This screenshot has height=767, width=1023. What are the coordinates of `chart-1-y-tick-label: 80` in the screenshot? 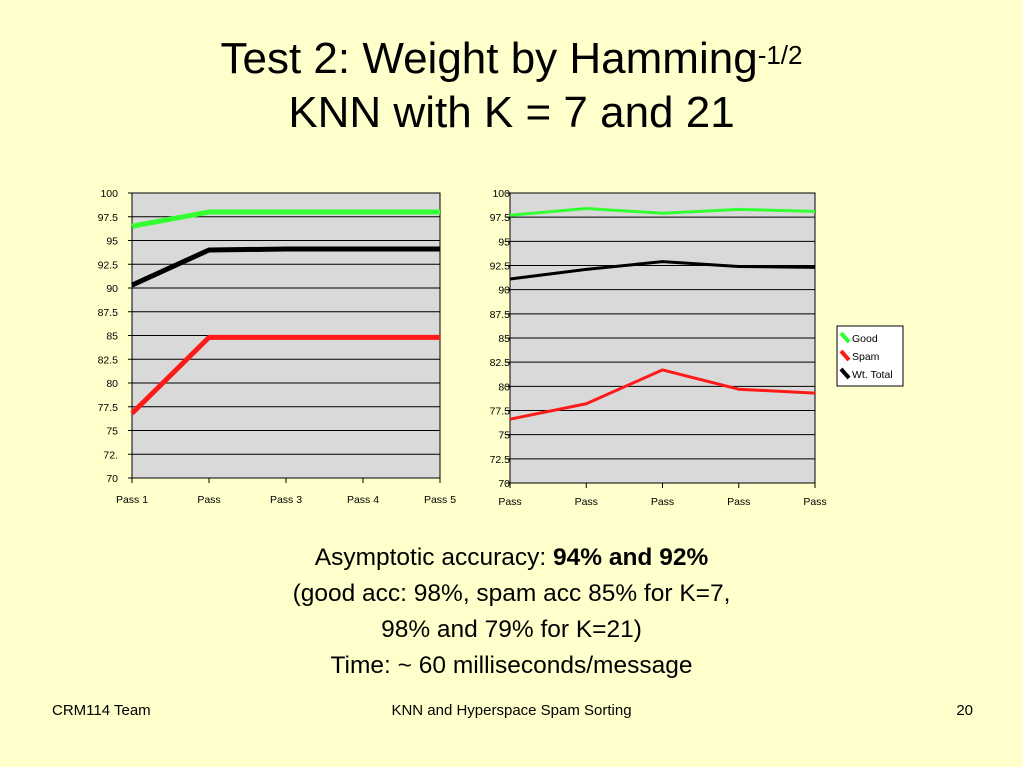 It's located at (112, 384).